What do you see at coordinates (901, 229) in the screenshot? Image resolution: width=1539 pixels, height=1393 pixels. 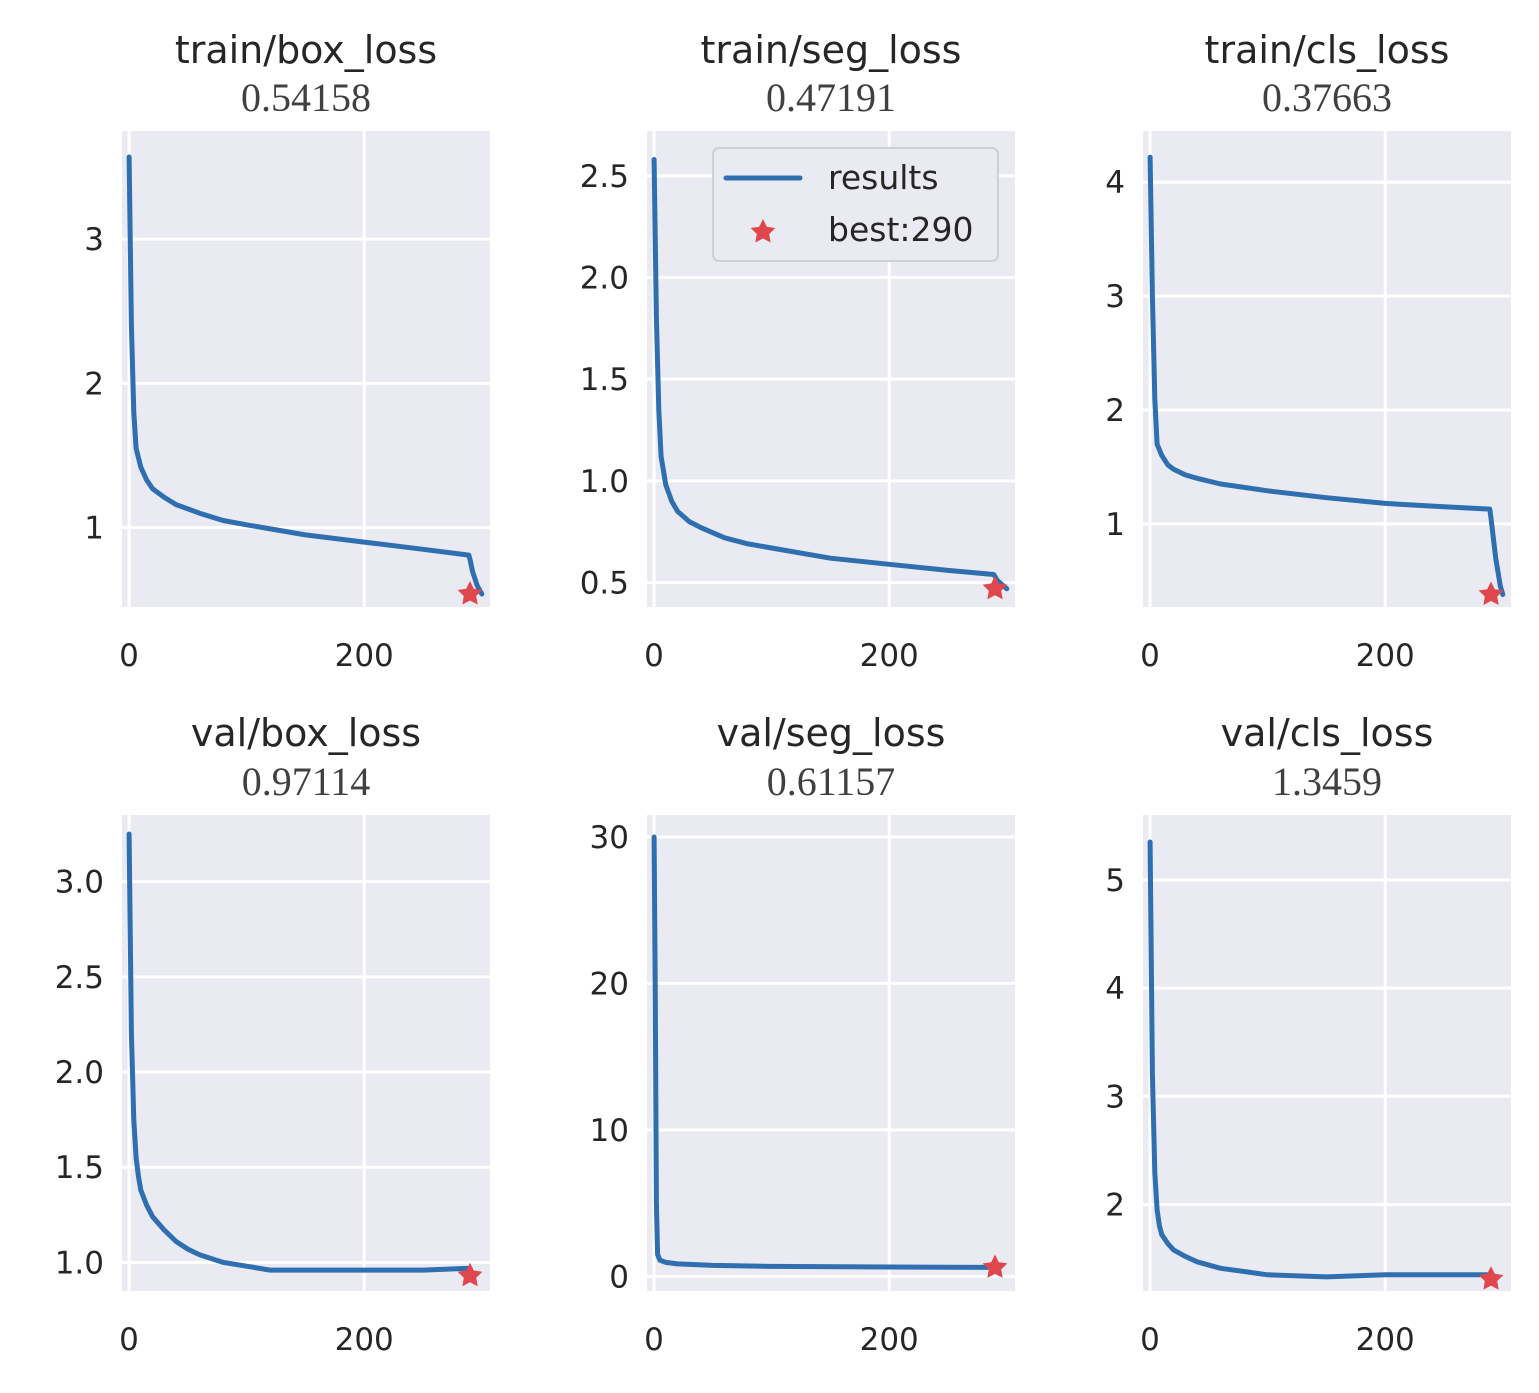 I see `legend-label-best: best:290` at bounding box center [901, 229].